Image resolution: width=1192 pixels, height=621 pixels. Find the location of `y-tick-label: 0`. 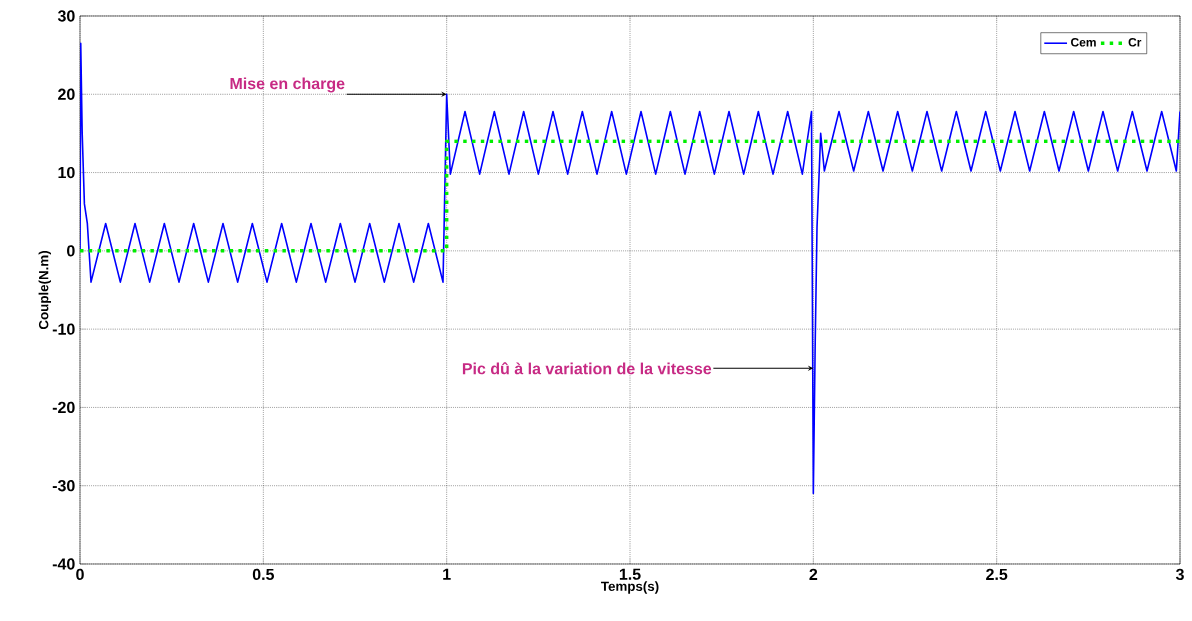

y-tick-label: 0 is located at coordinates (71, 251).